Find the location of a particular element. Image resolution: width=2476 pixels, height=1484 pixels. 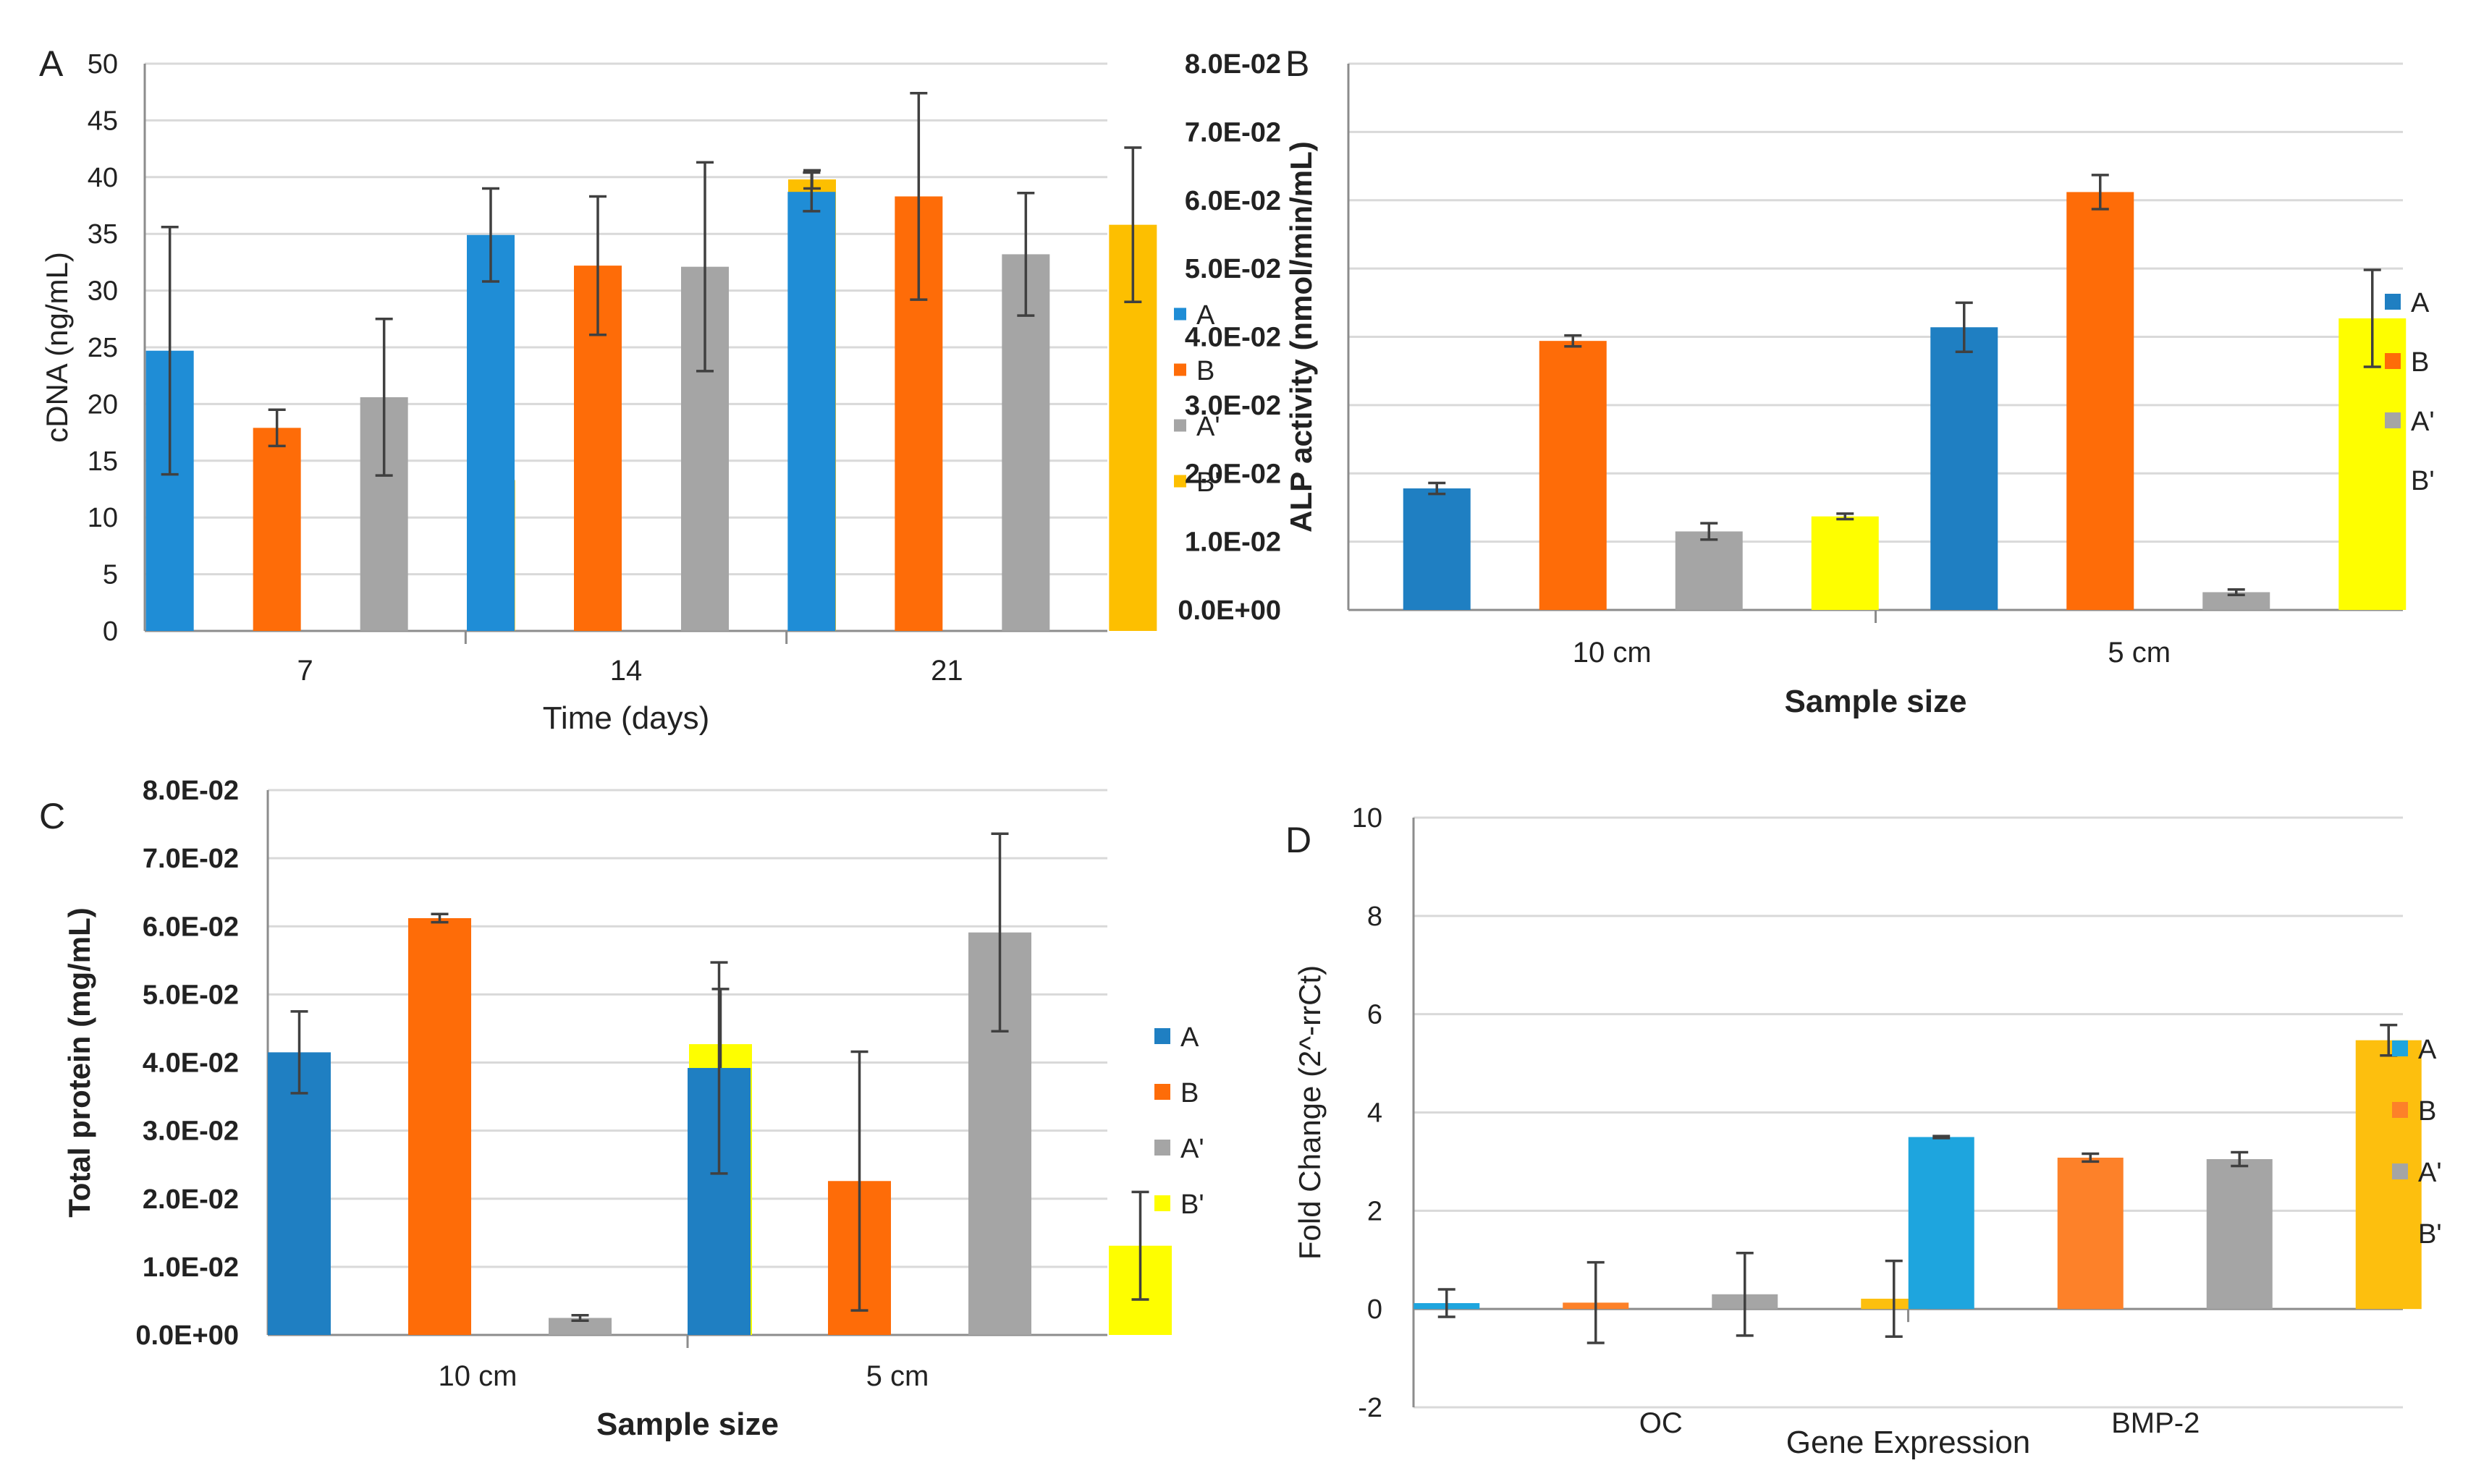

panel-label: B is located at coordinates (1297, 63).